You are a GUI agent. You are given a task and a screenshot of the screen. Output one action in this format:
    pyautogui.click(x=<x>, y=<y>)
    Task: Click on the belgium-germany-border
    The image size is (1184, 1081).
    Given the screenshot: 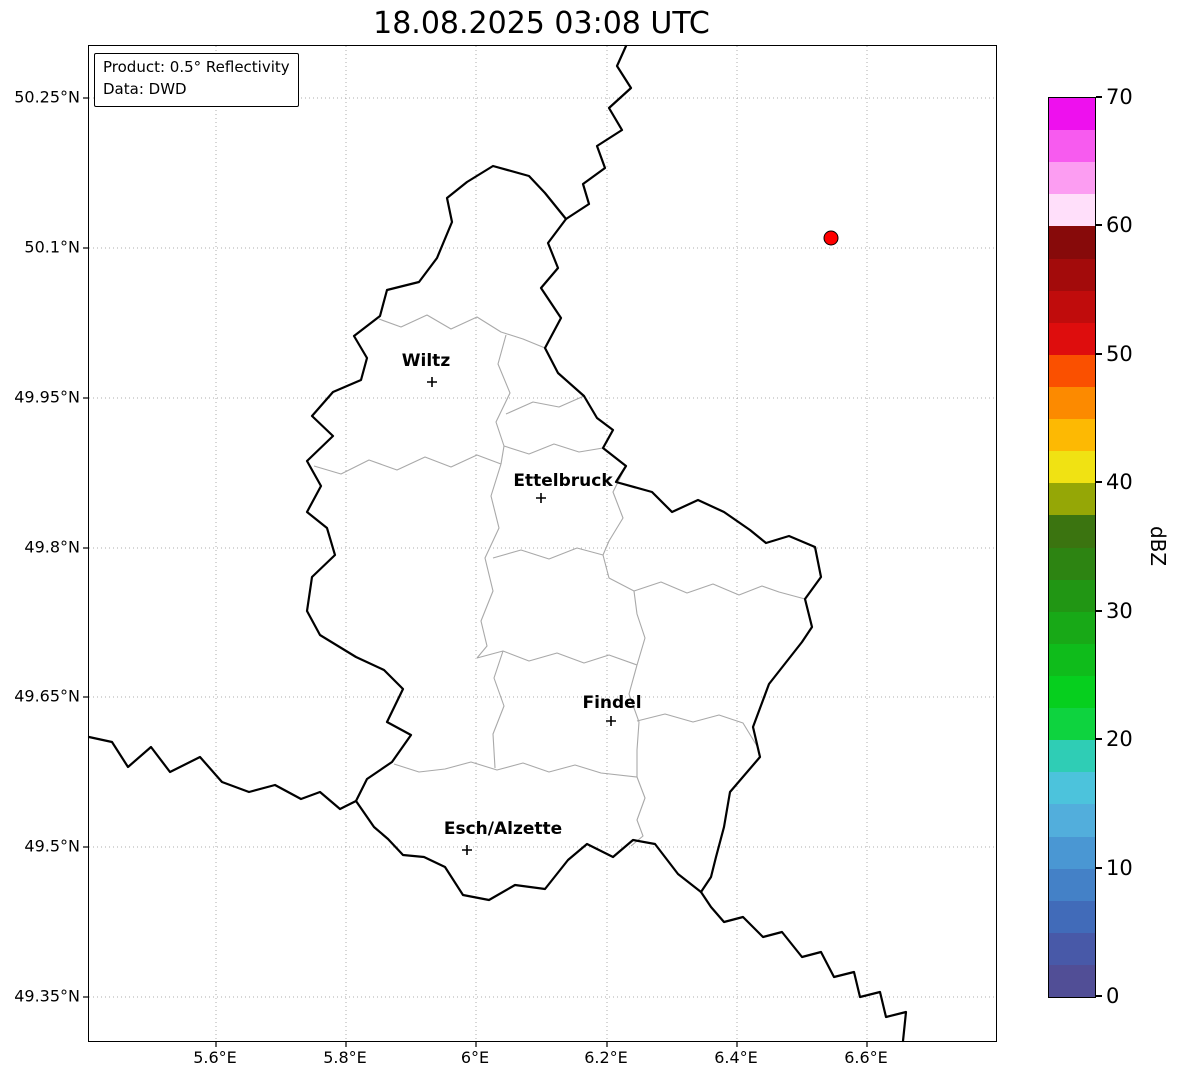 What is the action you would take?
    pyautogui.click(x=598, y=132)
    